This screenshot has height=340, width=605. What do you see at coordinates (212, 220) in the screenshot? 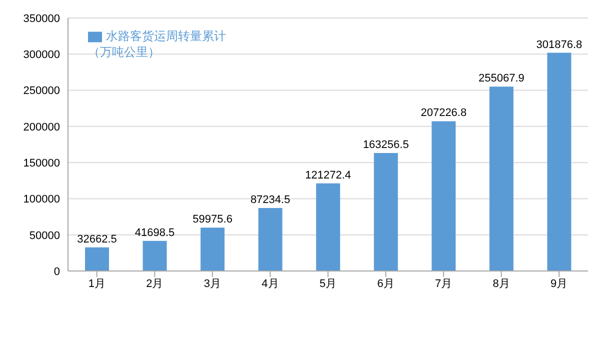
I see `data-label: 59975.6` at bounding box center [212, 220].